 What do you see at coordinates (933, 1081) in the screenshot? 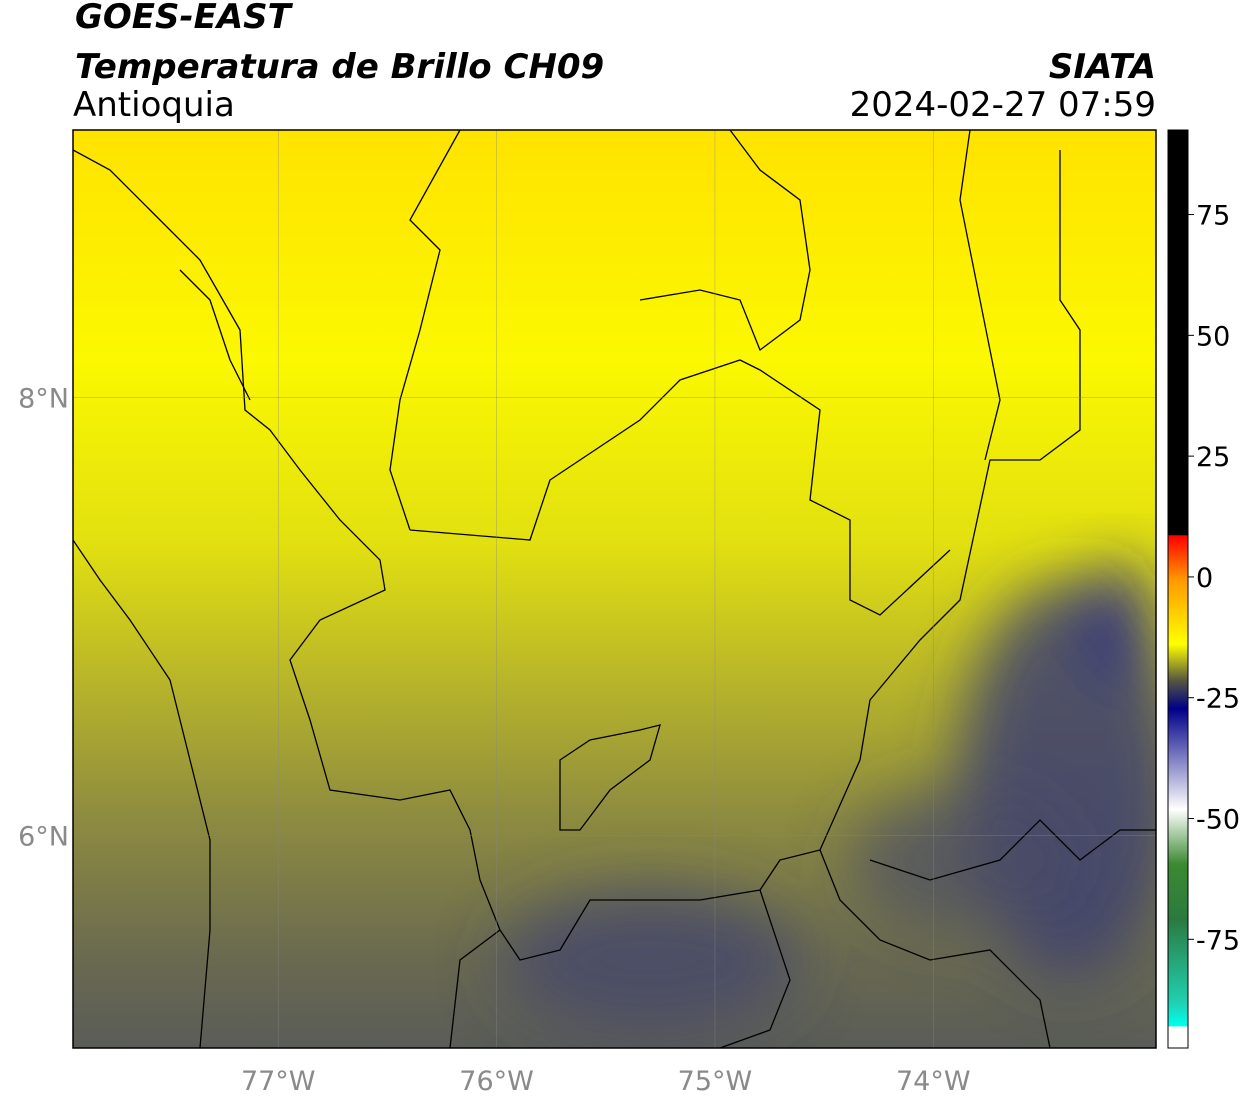
I see `x-tick-label: 74°W` at bounding box center [933, 1081].